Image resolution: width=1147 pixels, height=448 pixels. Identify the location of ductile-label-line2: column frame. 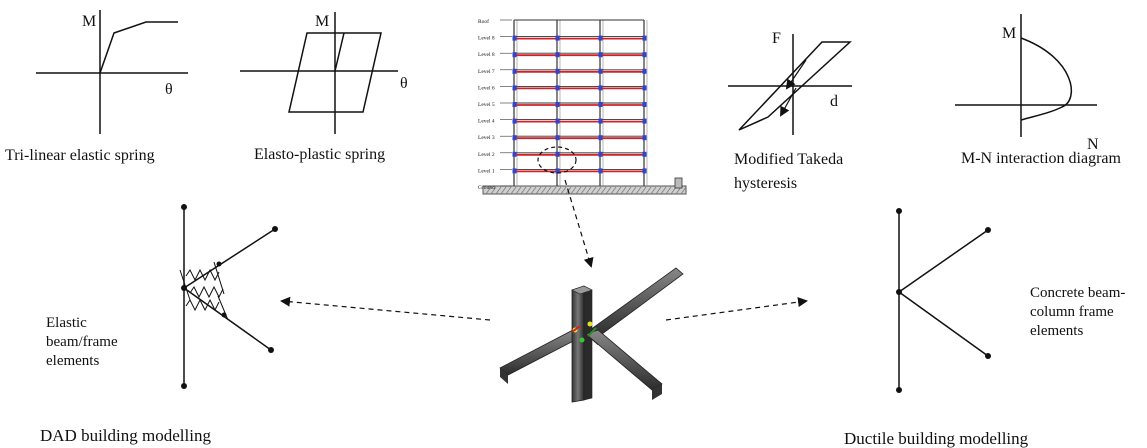
(1072, 312).